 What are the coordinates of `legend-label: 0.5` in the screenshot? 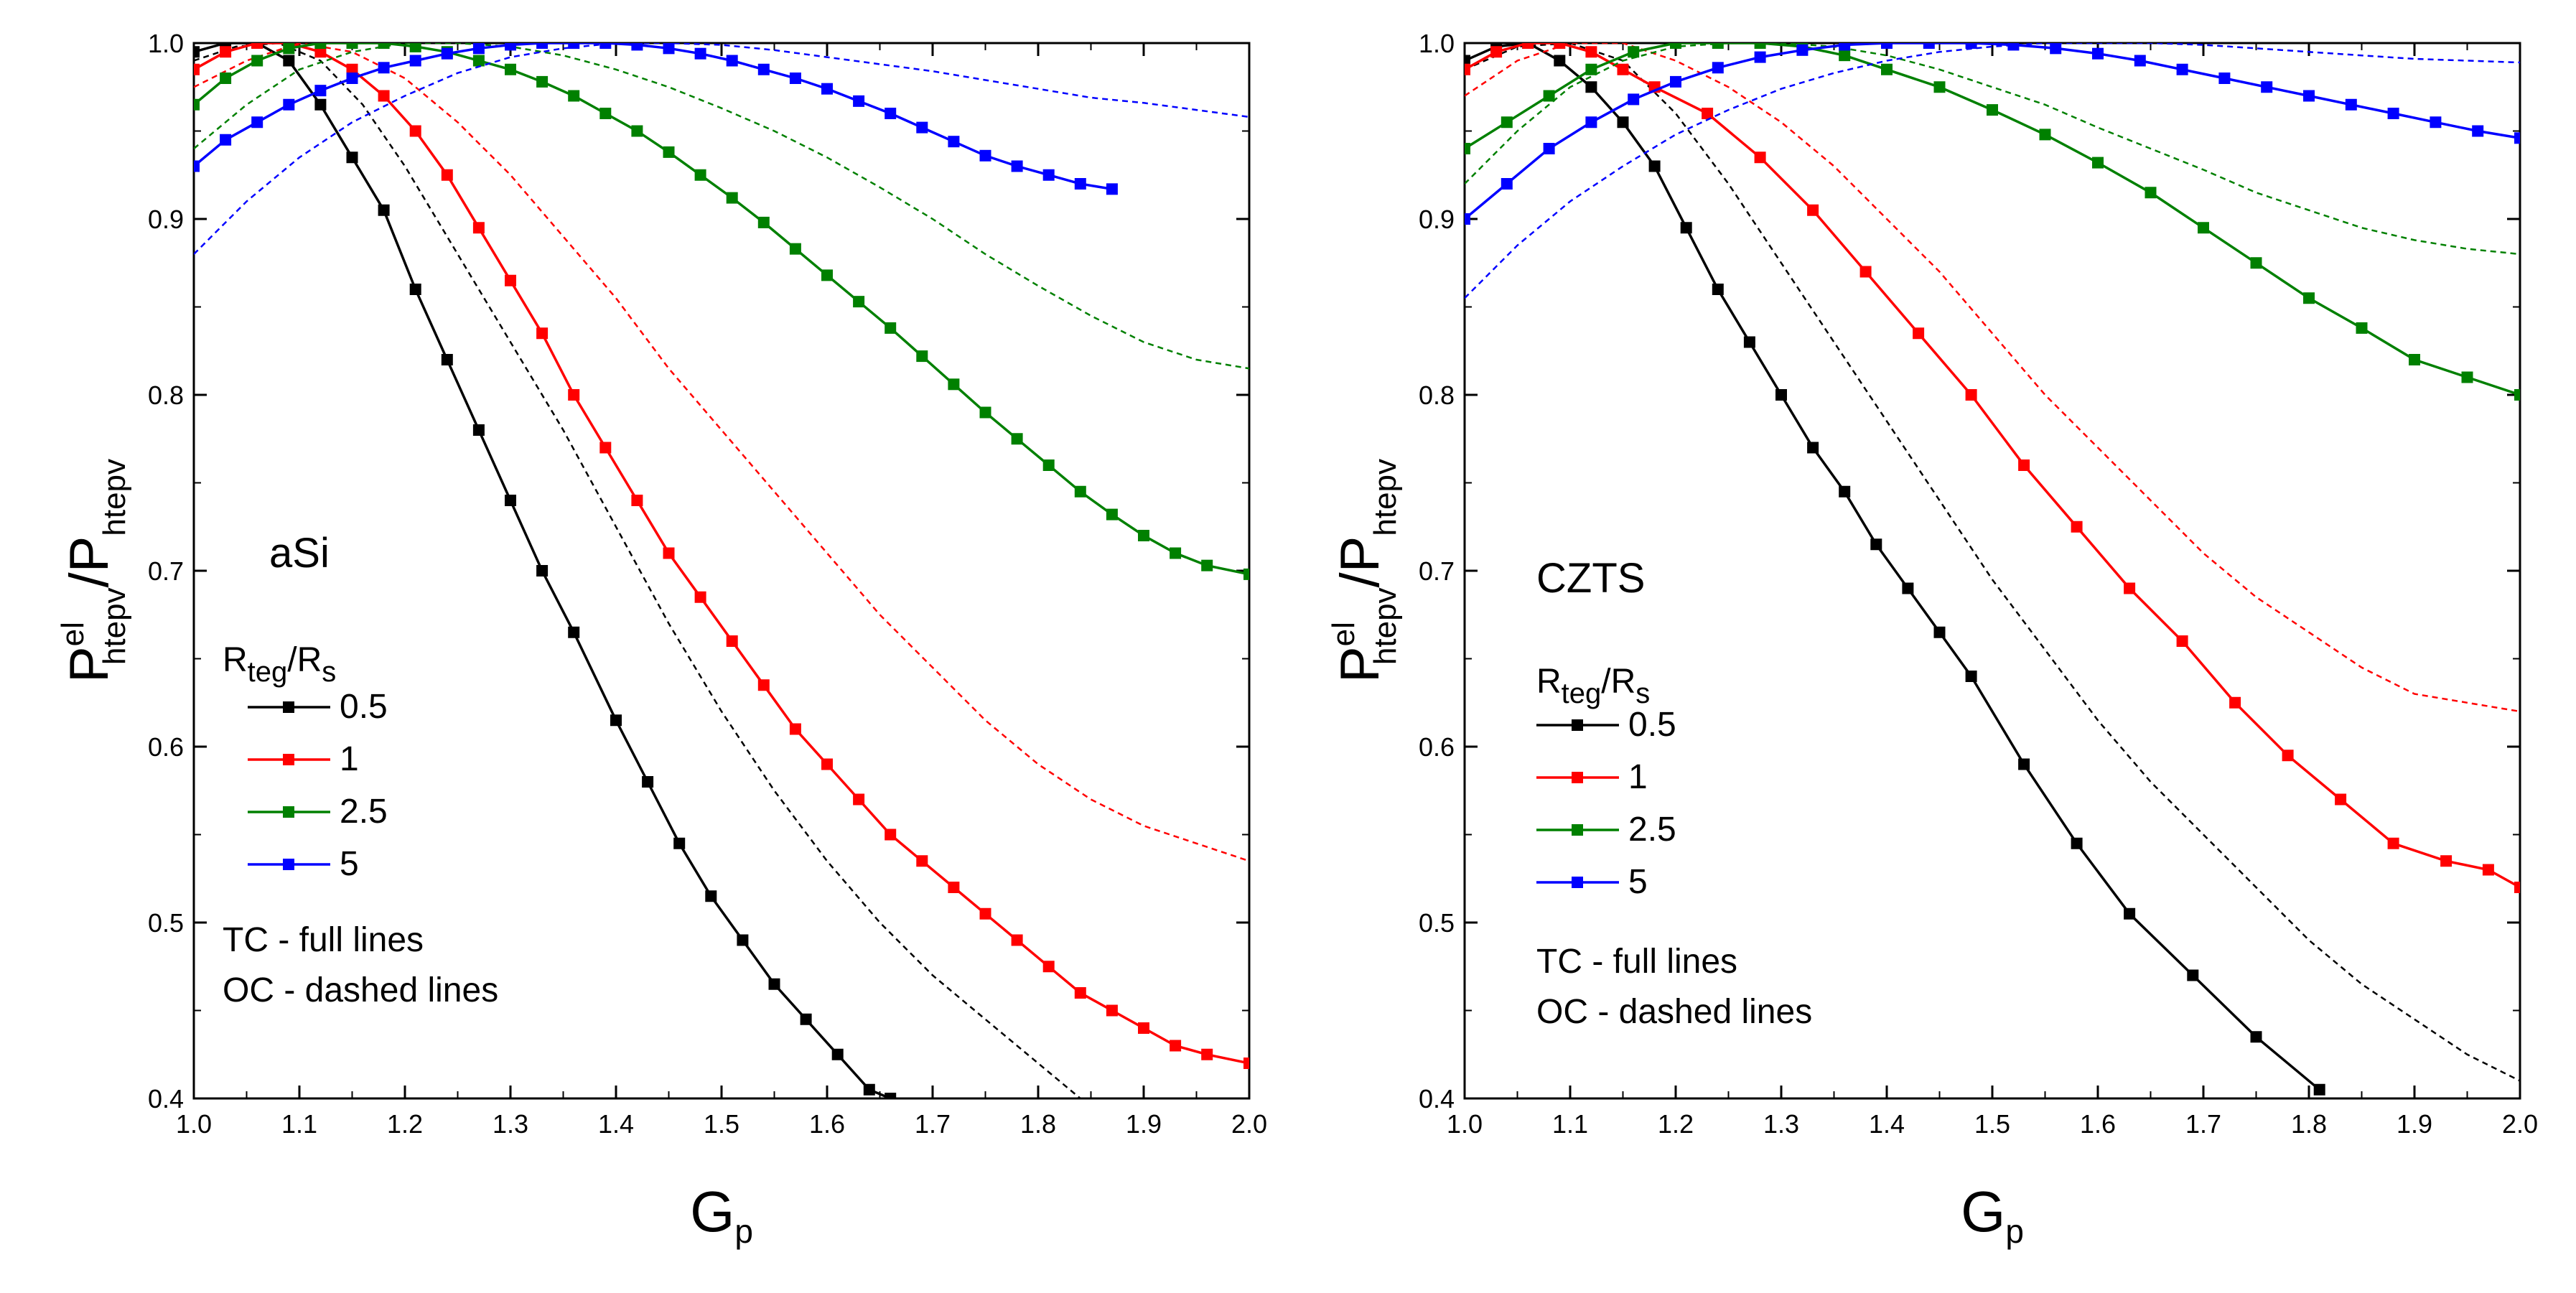 It's located at (1652, 725).